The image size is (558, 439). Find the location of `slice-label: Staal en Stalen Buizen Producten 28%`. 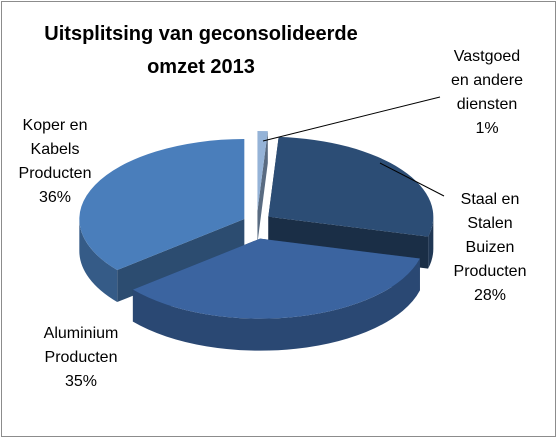

slice-label: Staal en Stalen Buizen Producten 28% is located at coordinates (490, 248).